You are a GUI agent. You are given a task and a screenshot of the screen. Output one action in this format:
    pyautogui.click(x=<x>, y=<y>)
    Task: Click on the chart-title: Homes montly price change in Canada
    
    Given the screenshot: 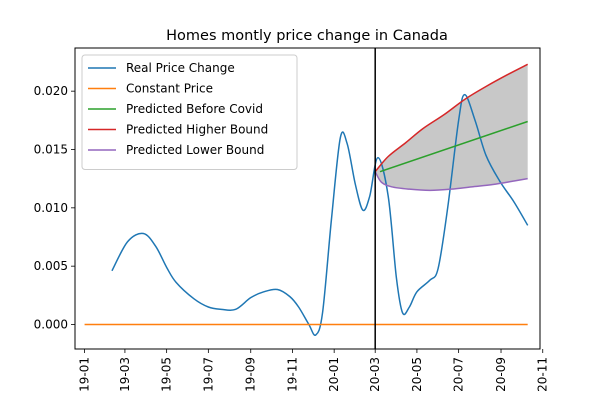 What is the action you would take?
    pyautogui.click(x=307, y=36)
    